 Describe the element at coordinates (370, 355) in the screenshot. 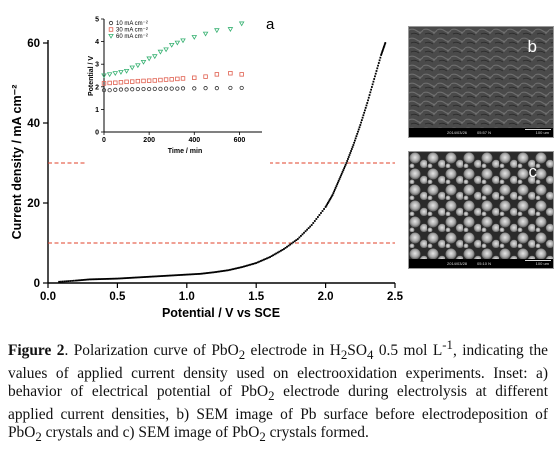

I see `caption-subscript: 4` at that location.